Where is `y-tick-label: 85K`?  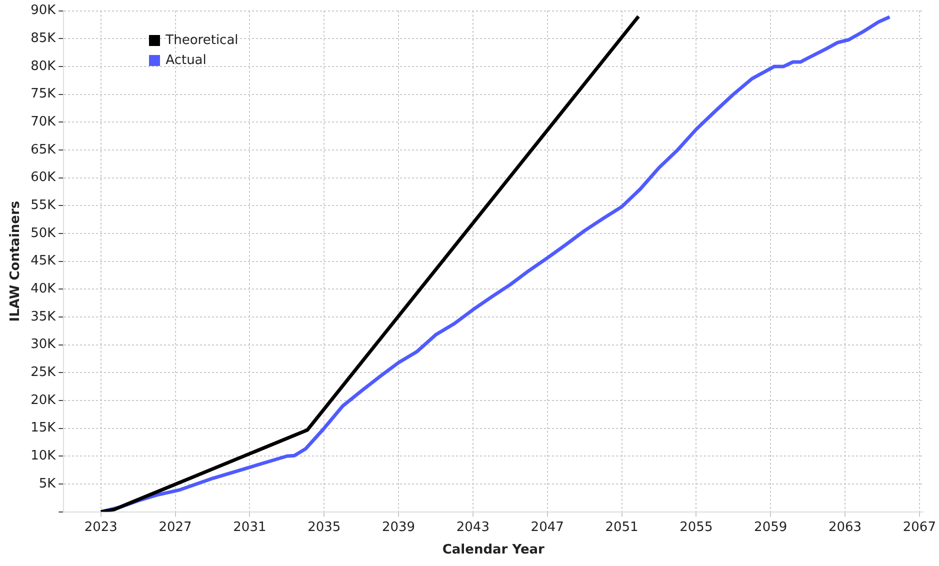
y-tick-label: 85K is located at coordinates (43, 38).